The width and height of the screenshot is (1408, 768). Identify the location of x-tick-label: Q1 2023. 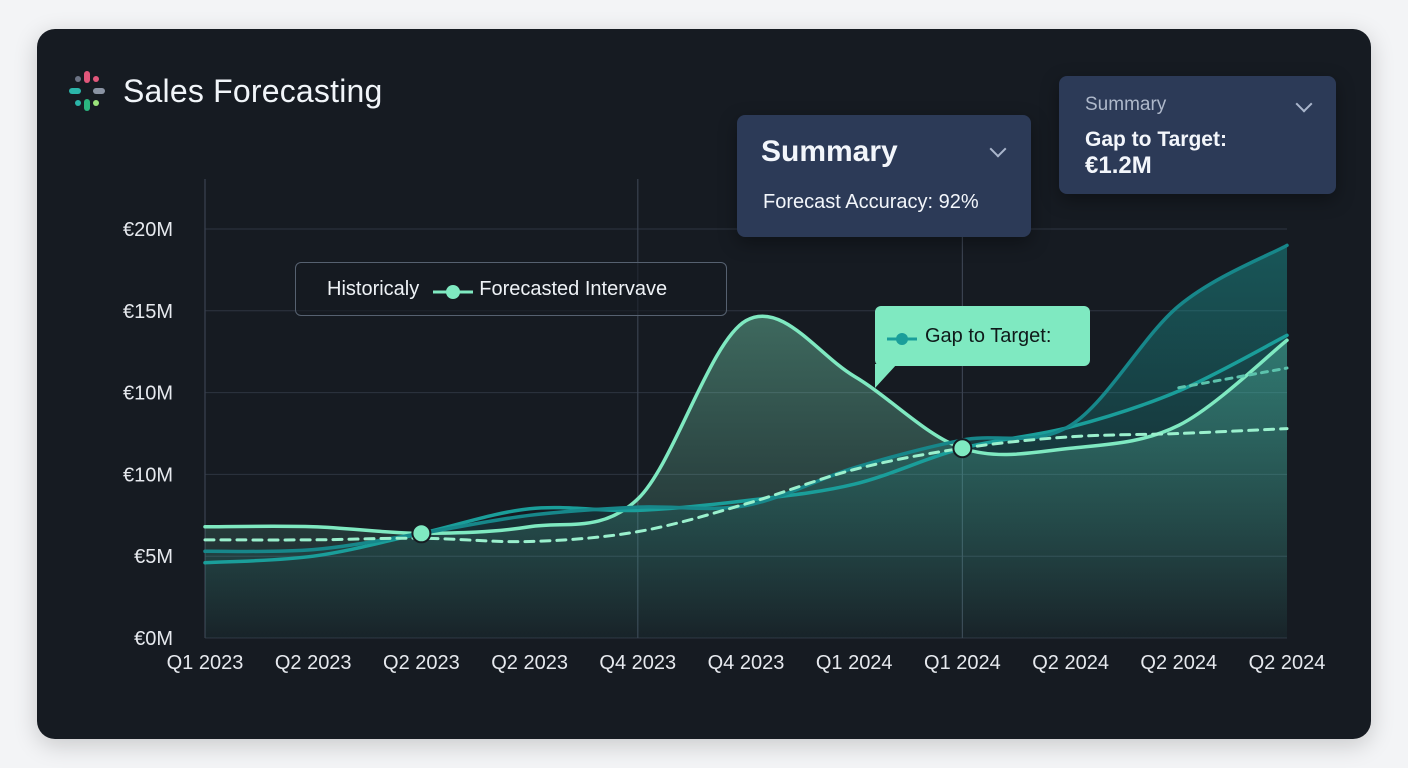
(205, 663).